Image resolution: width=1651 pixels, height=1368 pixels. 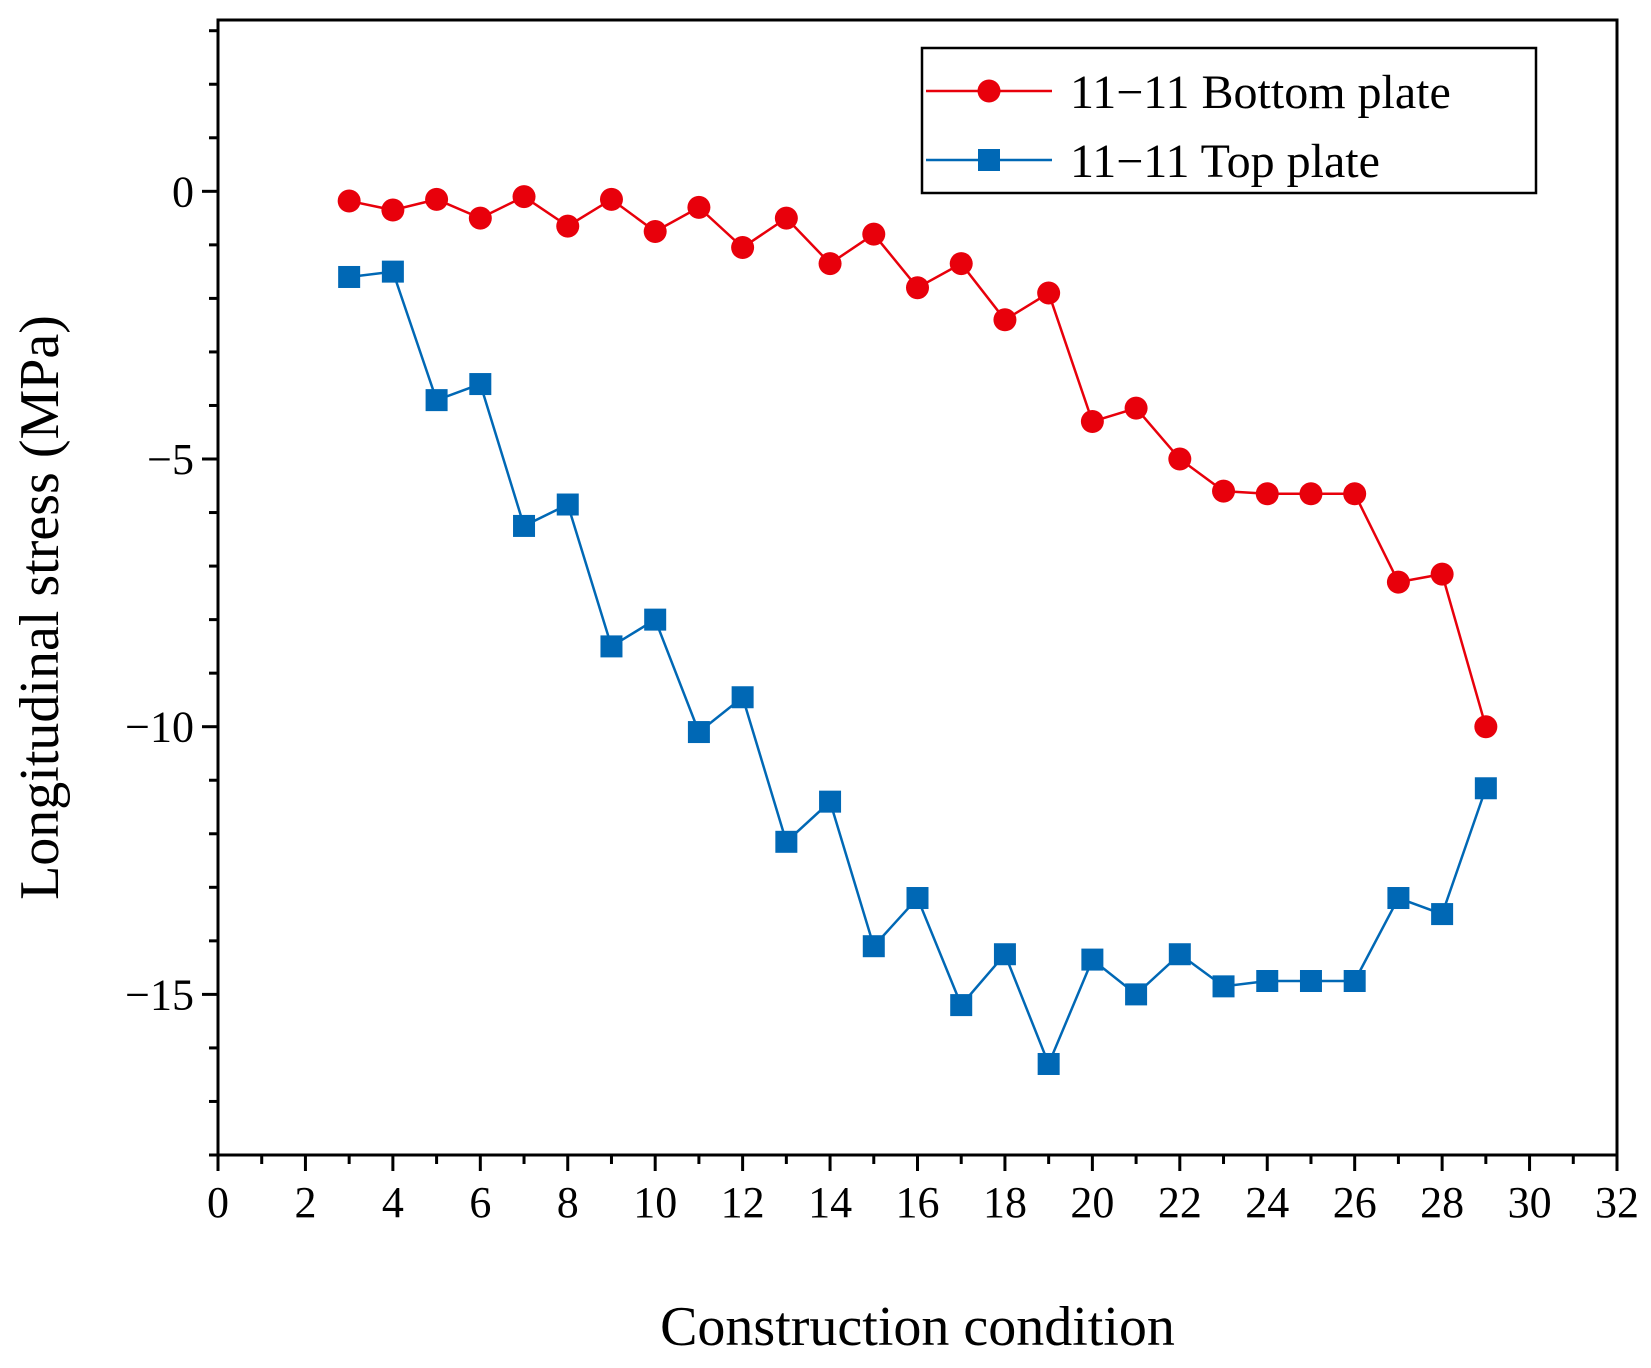 What do you see at coordinates (1260, 92) in the screenshot?
I see `legend-label: 11−11 Bottom plate` at bounding box center [1260, 92].